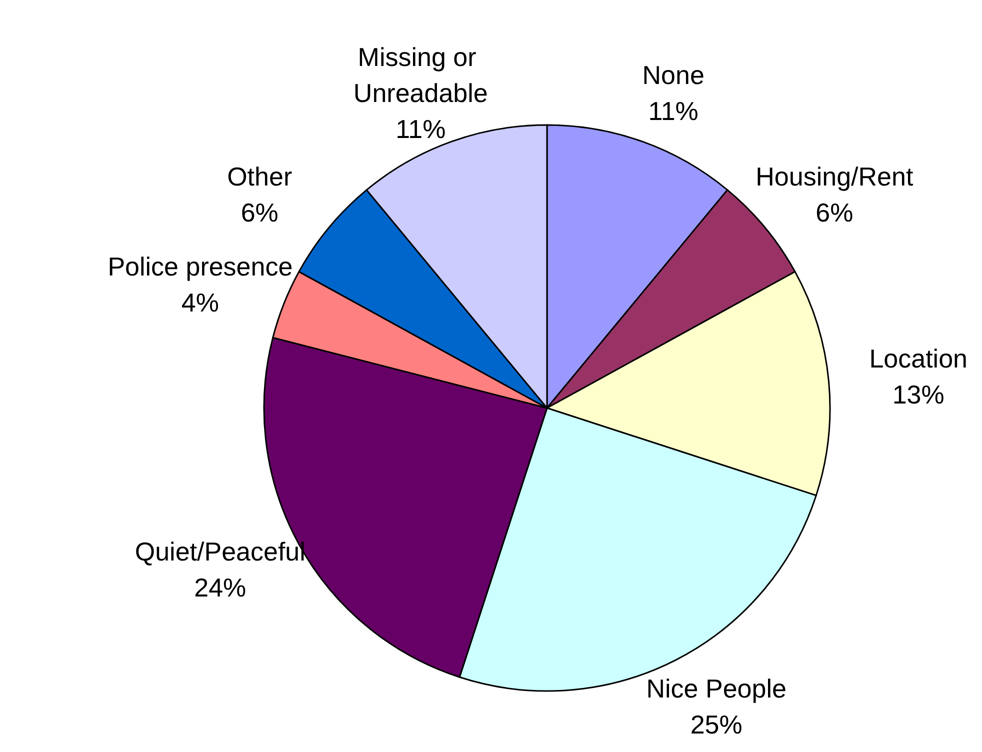  What do you see at coordinates (220, 587) in the screenshot?
I see `data-label: 24%` at bounding box center [220, 587].